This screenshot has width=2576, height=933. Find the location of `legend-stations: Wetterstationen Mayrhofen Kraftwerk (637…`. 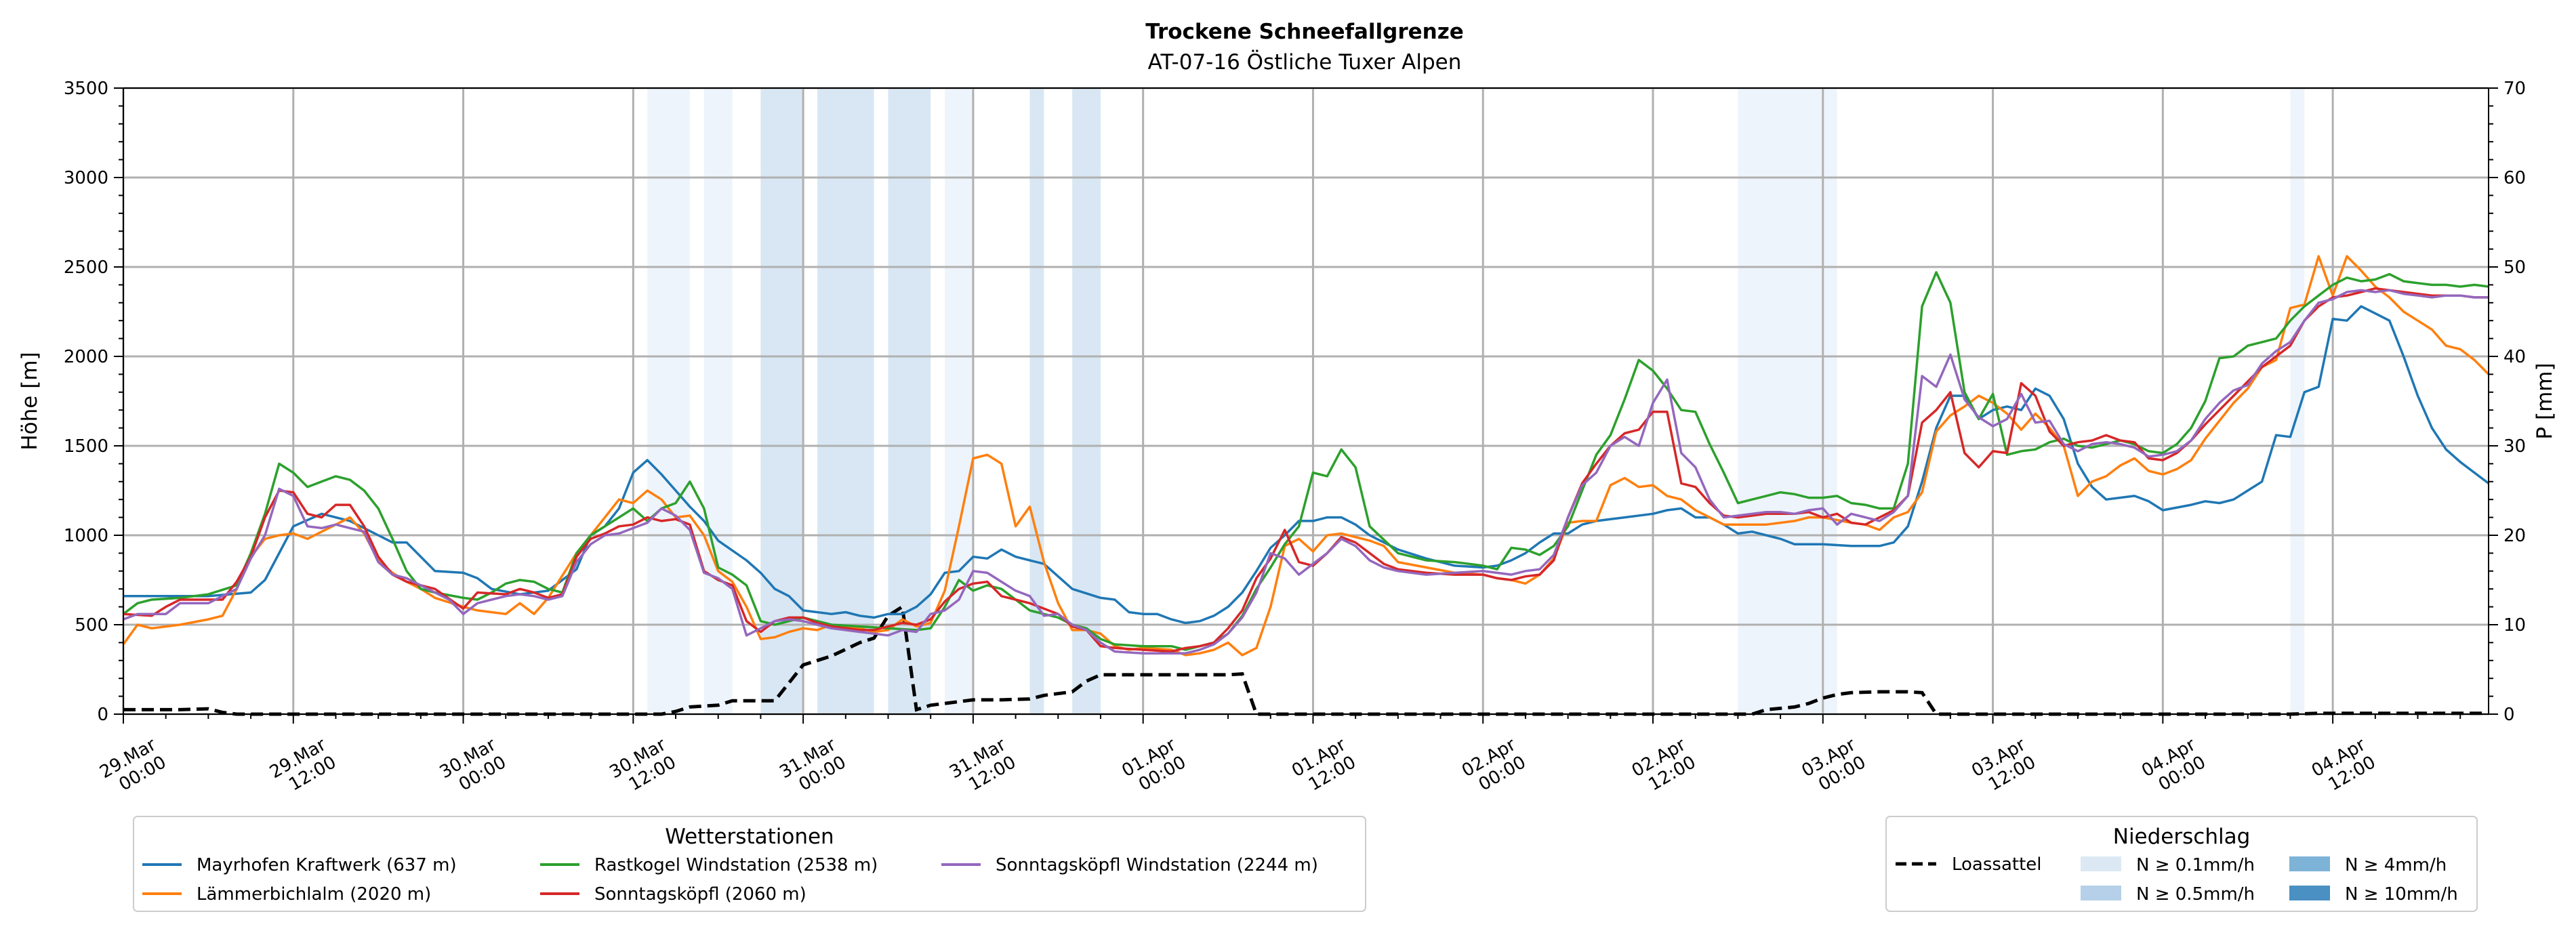

legend-stations: Wetterstationen Mayrhofen Kraftwerk (637… is located at coordinates (750, 864).